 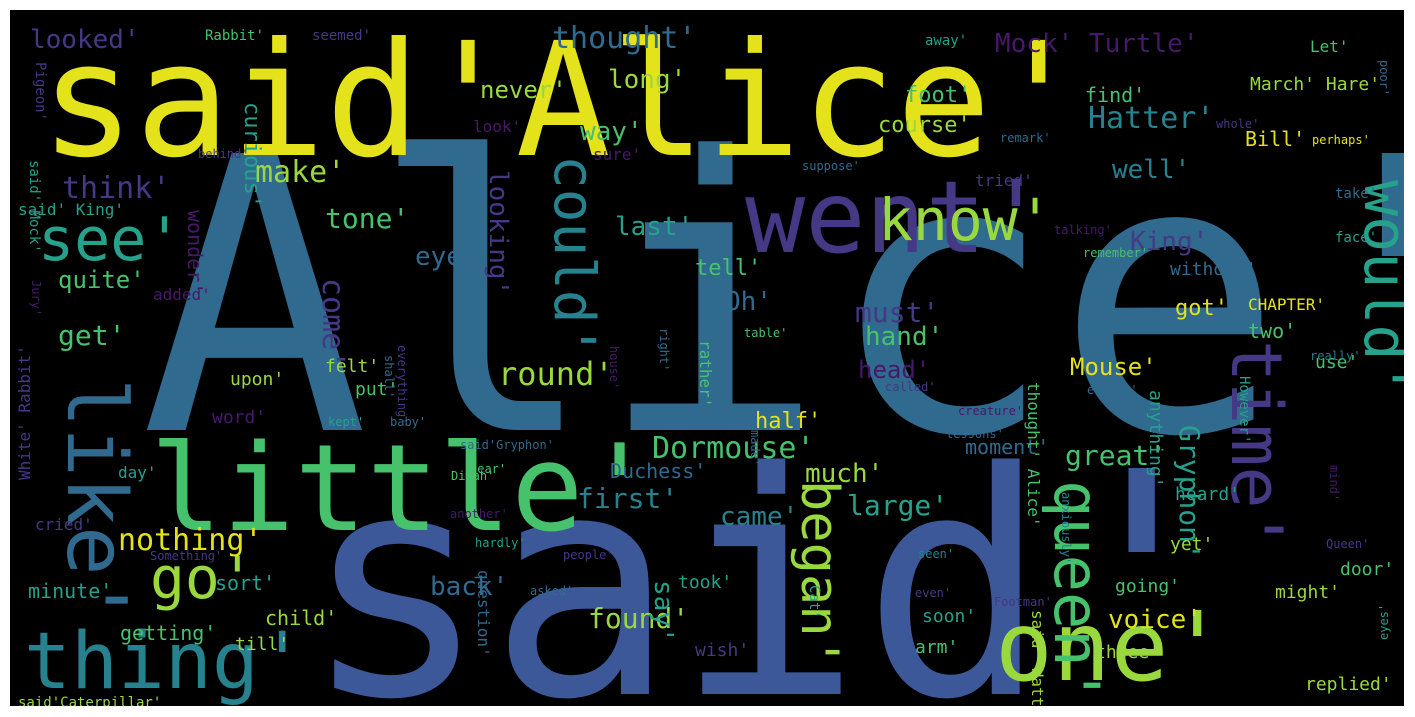 I want to click on word-king: King', so click(x=1169, y=242).